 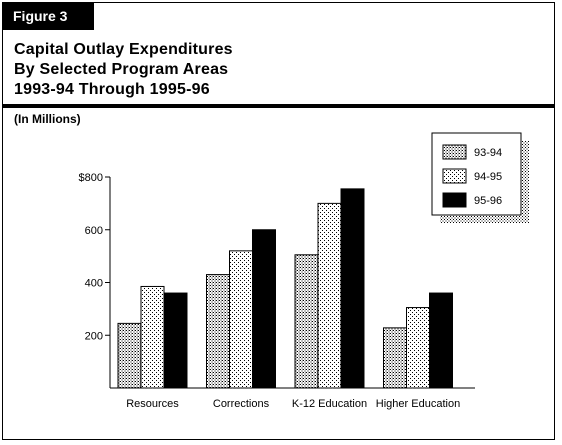 I want to click on legend-label: 93-94, so click(x=488, y=153).